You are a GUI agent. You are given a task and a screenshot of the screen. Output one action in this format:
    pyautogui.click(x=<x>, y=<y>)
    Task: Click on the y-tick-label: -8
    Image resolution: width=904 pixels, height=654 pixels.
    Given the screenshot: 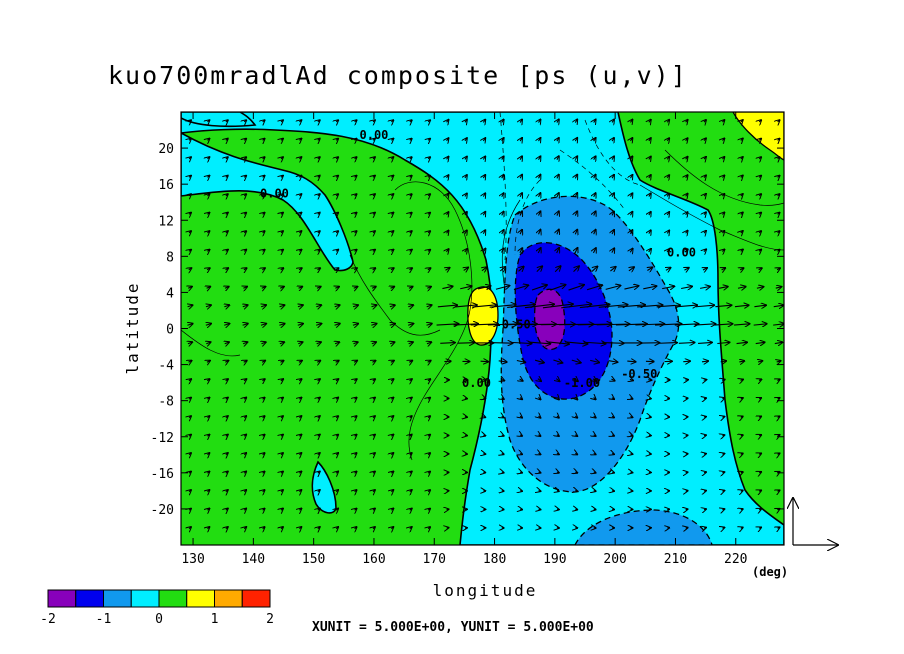 What is the action you would take?
    pyautogui.click(x=166, y=402)
    